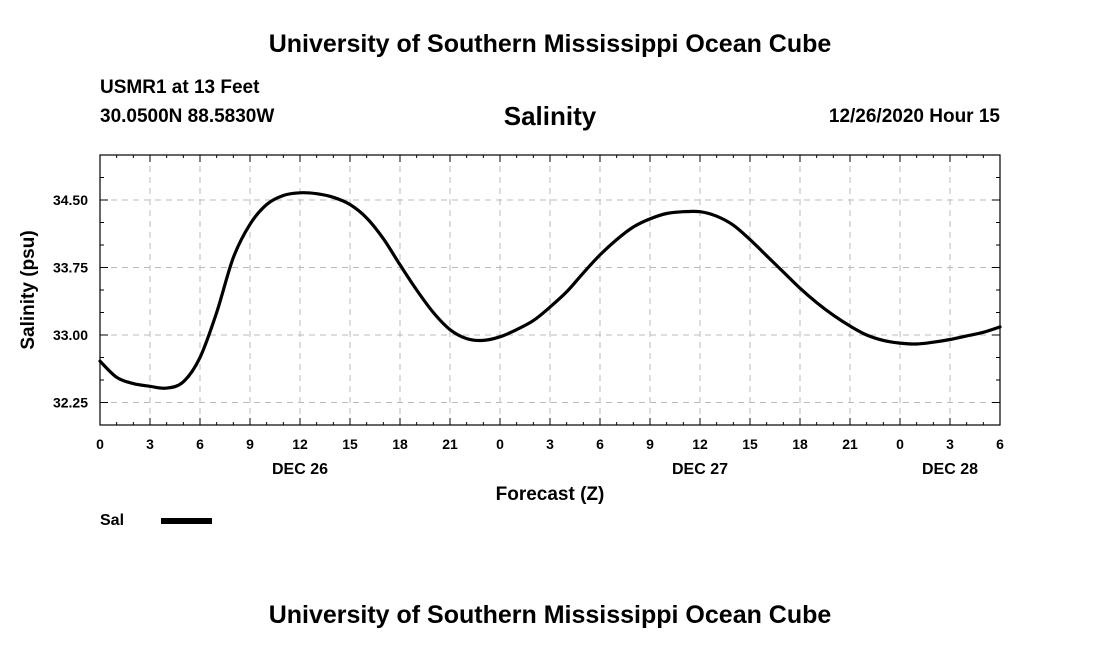 Image resolution: width=1100 pixels, height=650 pixels. Describe the element at coordinates (700, 469) in the screenshot. I see `x-day-label: DEC 27` at that location.